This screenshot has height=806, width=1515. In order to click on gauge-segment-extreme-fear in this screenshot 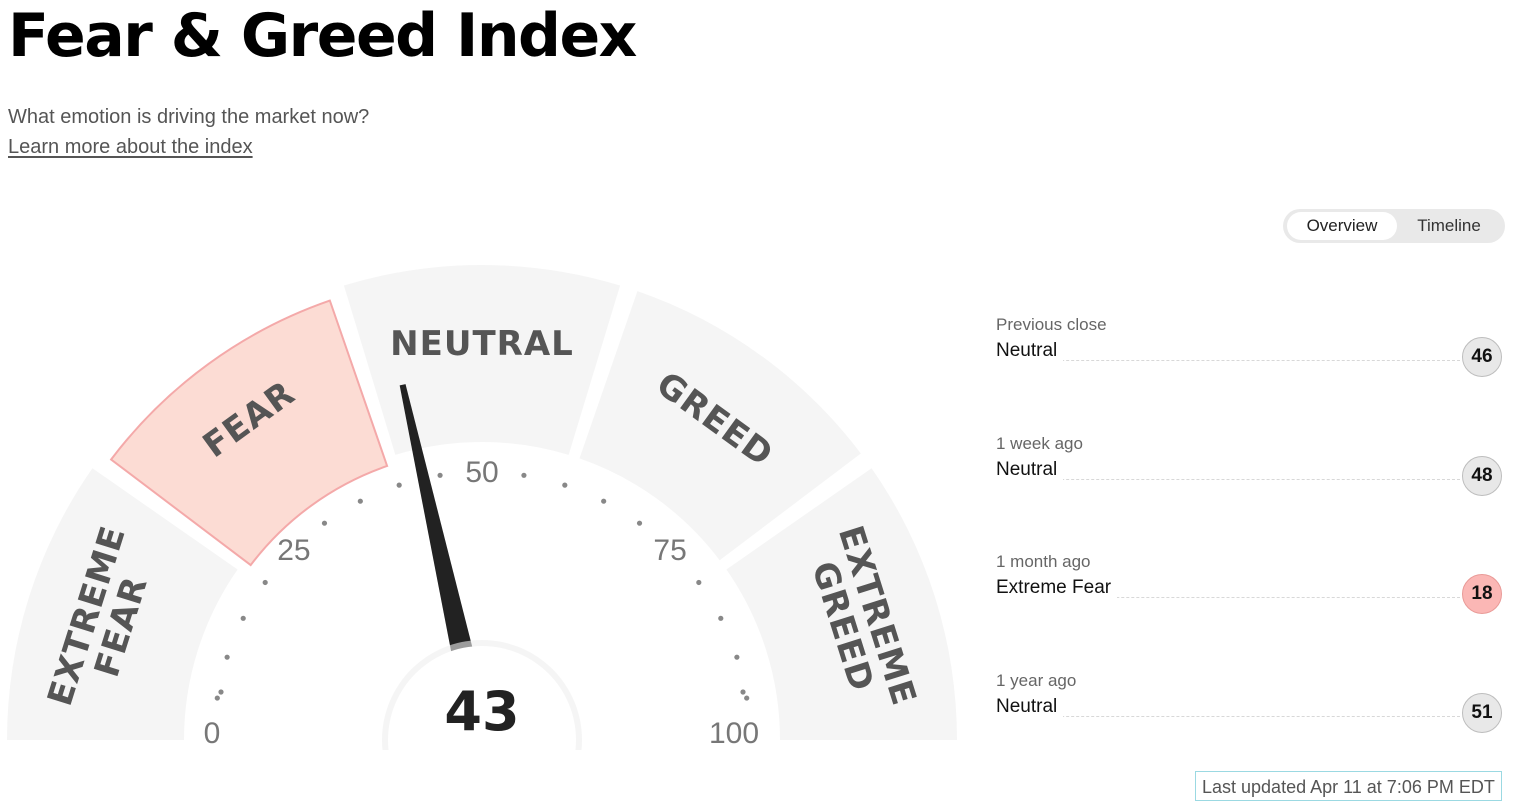, I will do `click(122, 604)`.